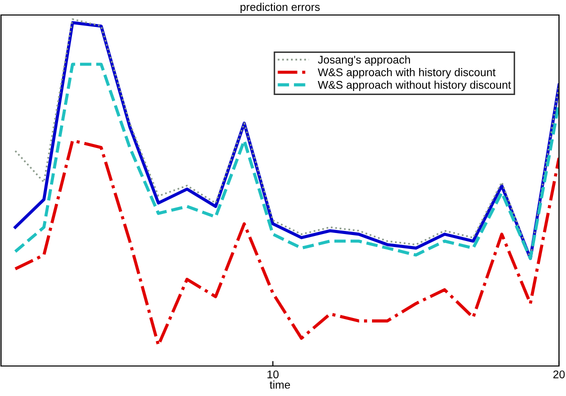 This screenshot has width=566, height=396. I want to click on chart-title: prediction errors, so click(280, 8).